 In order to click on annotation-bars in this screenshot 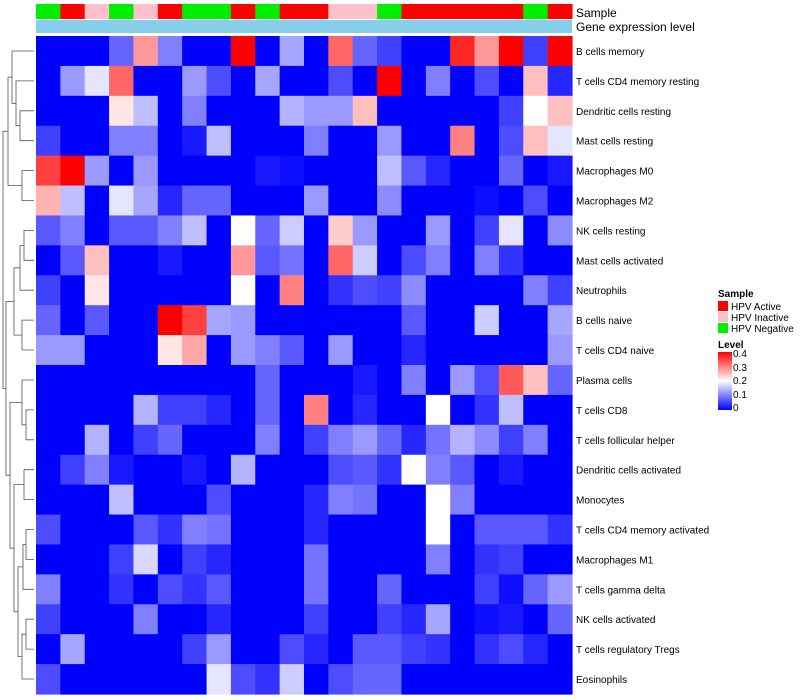, I will do `click(304, 18)`.